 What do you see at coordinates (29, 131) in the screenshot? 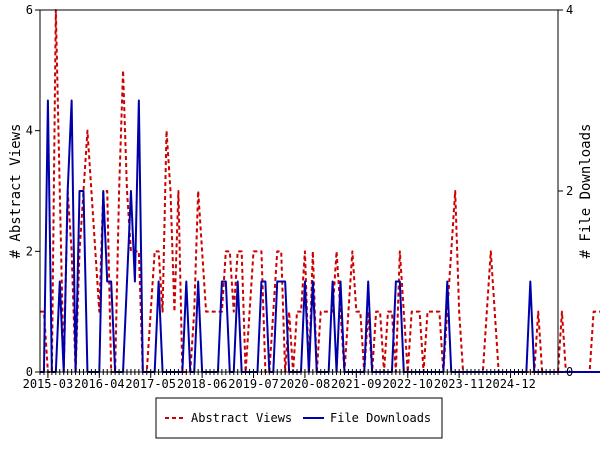
I see `y-tick-label: 4` at bounding box center [29, 131].